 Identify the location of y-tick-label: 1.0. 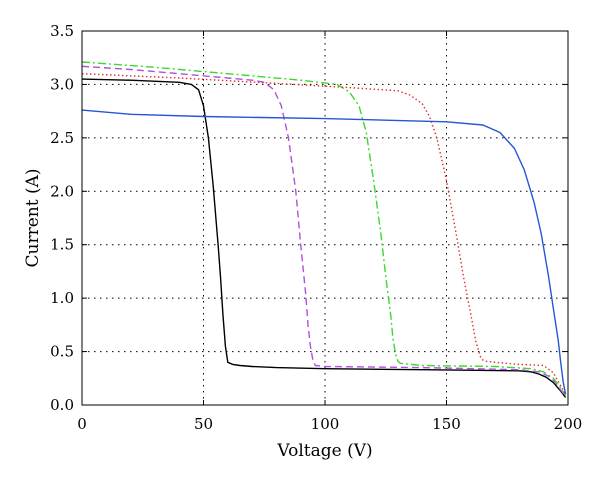
(62, 298).